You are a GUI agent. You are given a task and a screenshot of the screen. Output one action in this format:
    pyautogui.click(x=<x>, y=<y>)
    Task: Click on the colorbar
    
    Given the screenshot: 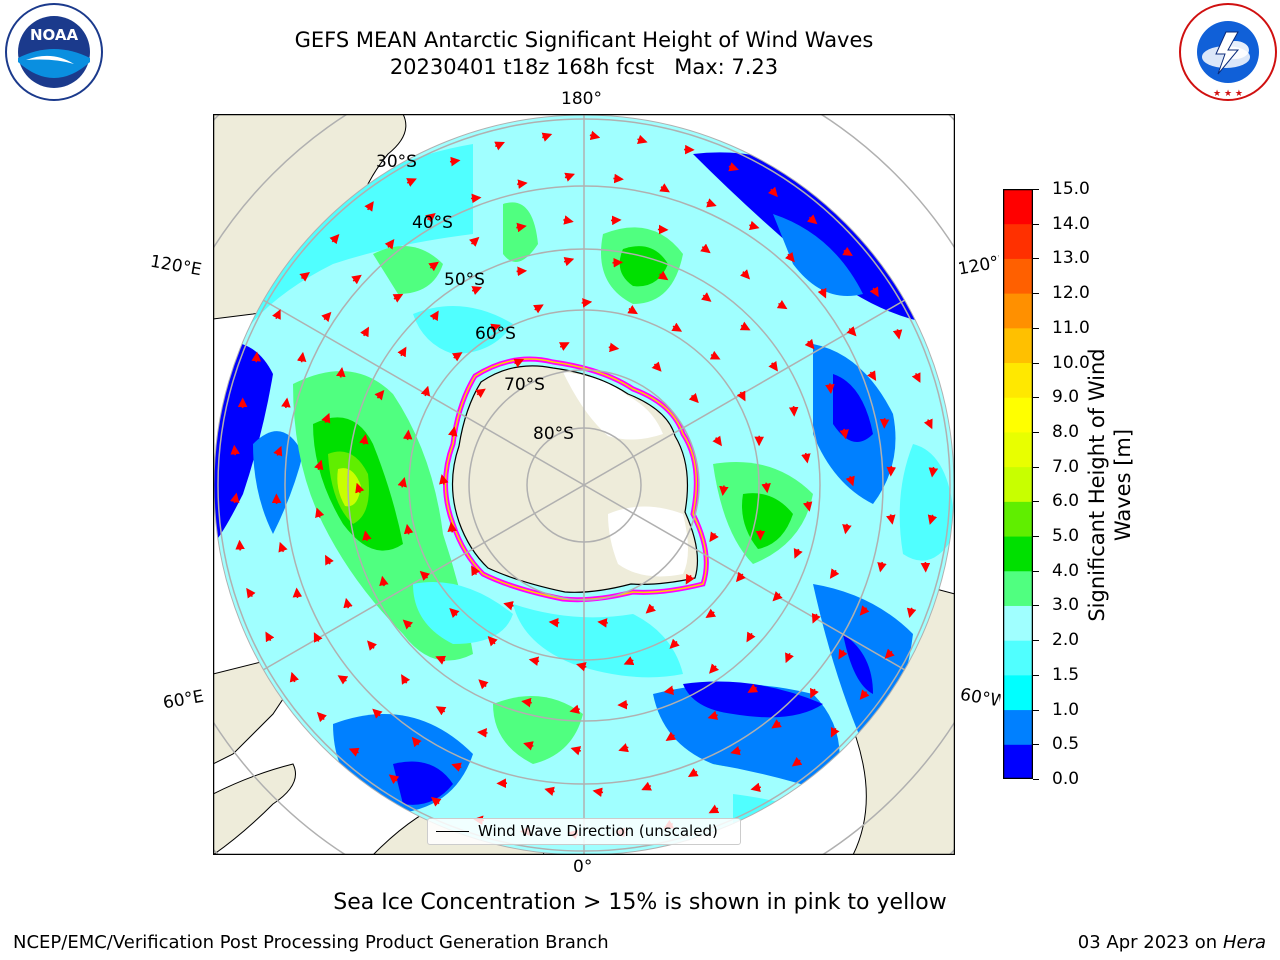 What is the action you would take?
    pyautogui.click(x=1018, y=484)
    